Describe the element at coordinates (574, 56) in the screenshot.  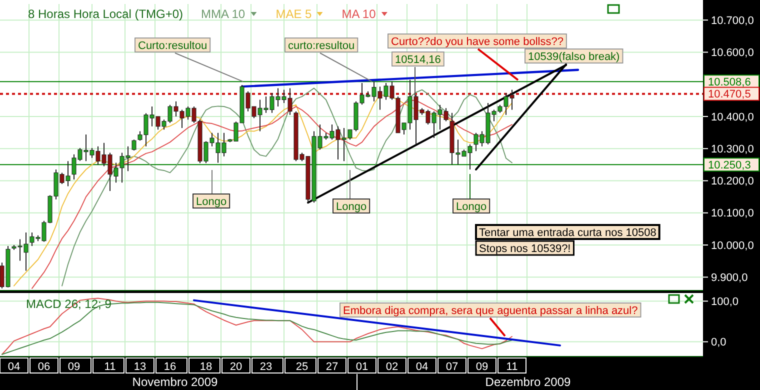
I see `annotation: 10539(falso break)` at that location.